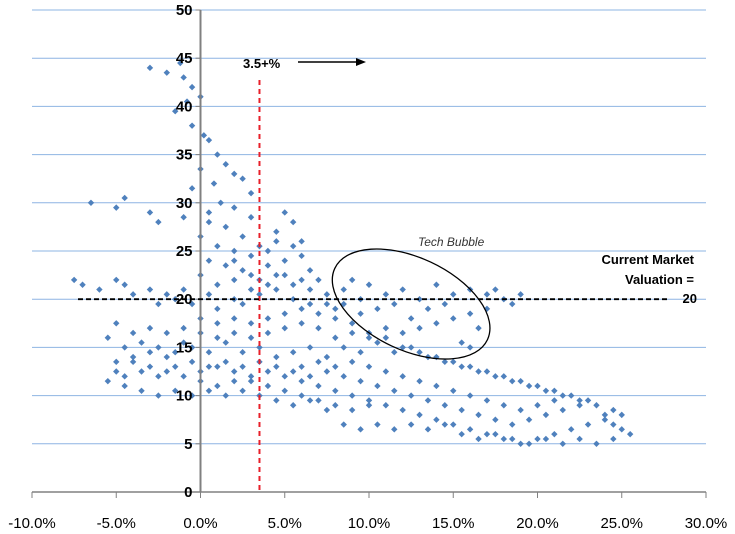  What do you see at coordinates (537, 523) in the screenshot?
I see `x-tick-label: 20.0%` at bounding box center [537, 523].